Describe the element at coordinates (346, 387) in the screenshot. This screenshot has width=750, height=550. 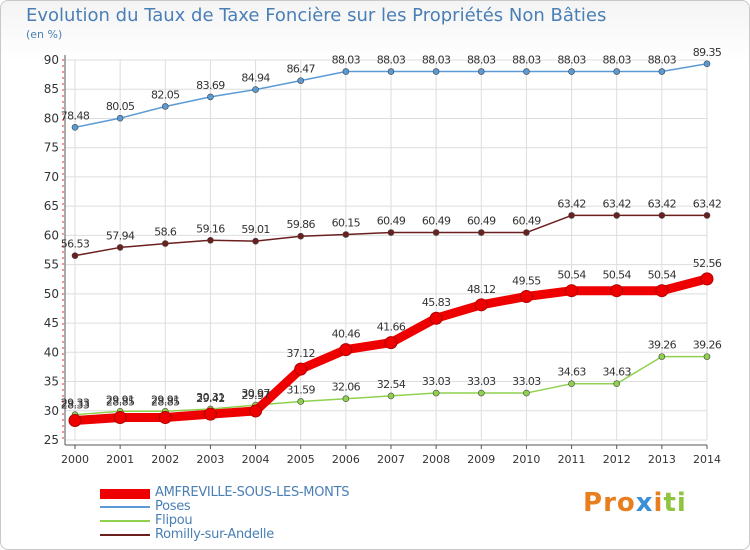
I see `data-label: 32.06` at that location.